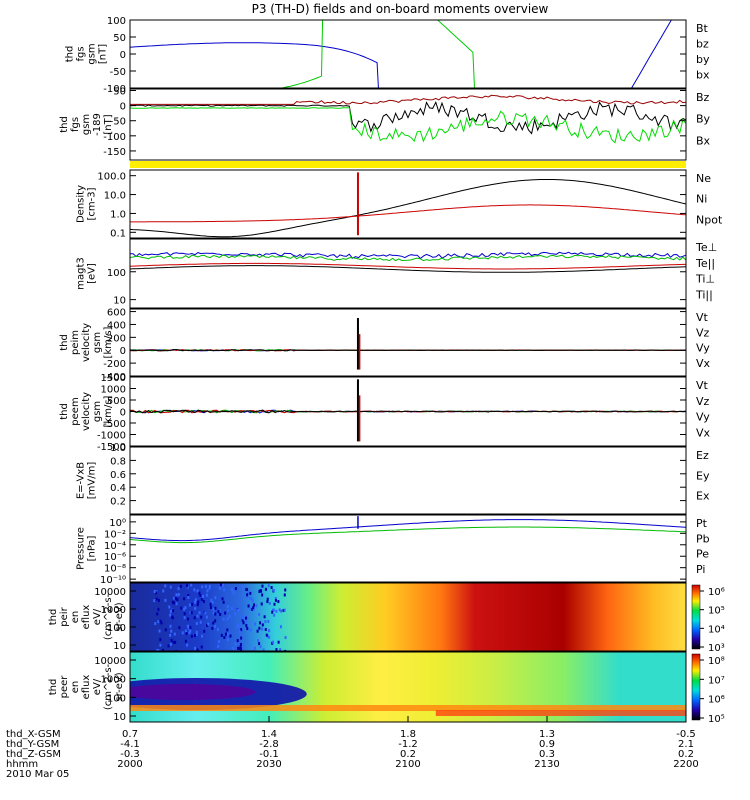 The height and width of the screenshot is (800, 750). Describe the element at coordinates (686, 754) in the screenshot. I see `x-tick-label-z: 0.2` at that location.